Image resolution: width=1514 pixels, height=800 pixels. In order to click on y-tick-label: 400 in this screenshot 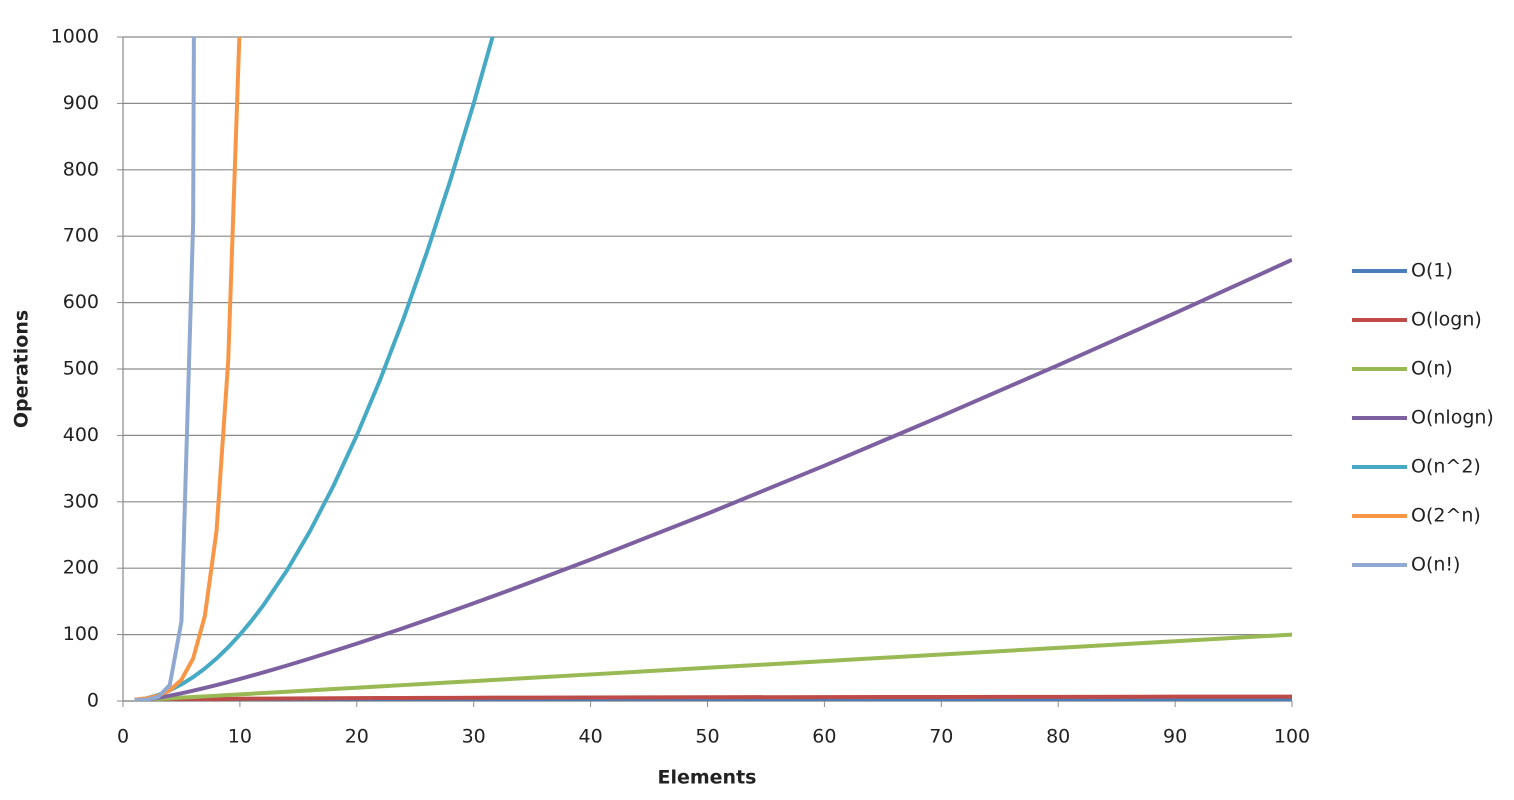, I will do `click(81, 435)`.